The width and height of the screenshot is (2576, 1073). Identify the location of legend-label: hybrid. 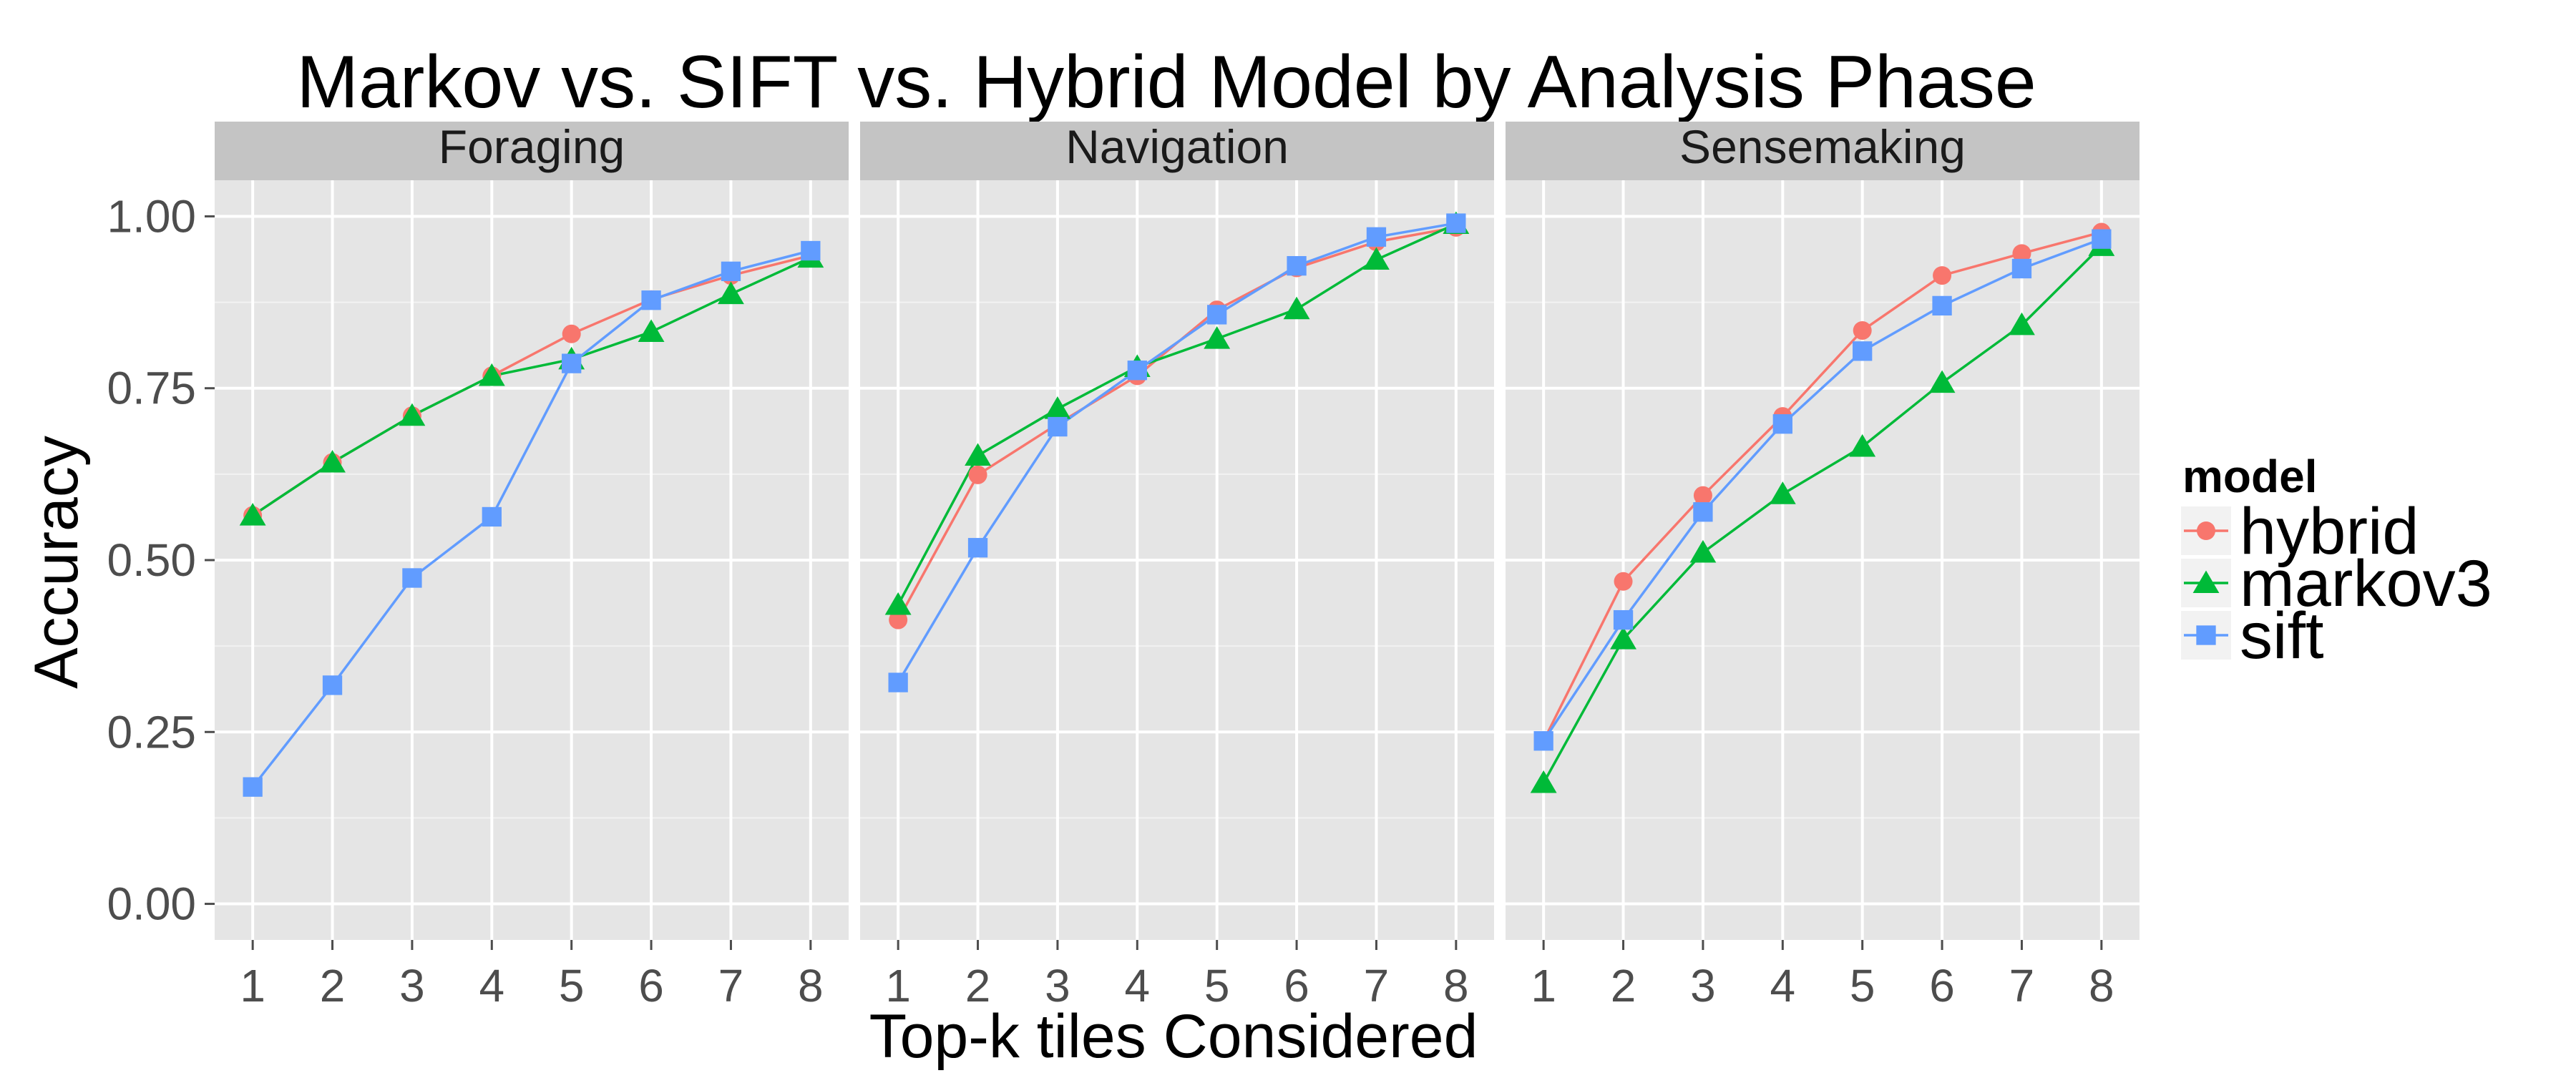
(2329, 531).